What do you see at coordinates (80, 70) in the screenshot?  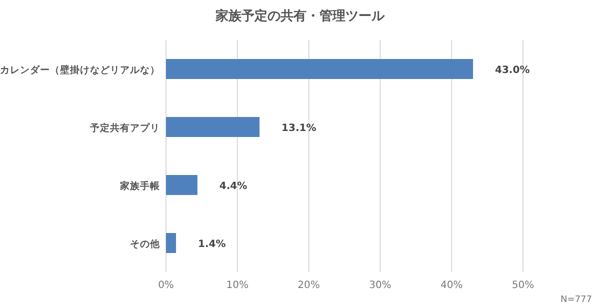 I see `y-tick-label: カレンダー（壁掛けなどリアルな）` at bounding box center [80, 70].